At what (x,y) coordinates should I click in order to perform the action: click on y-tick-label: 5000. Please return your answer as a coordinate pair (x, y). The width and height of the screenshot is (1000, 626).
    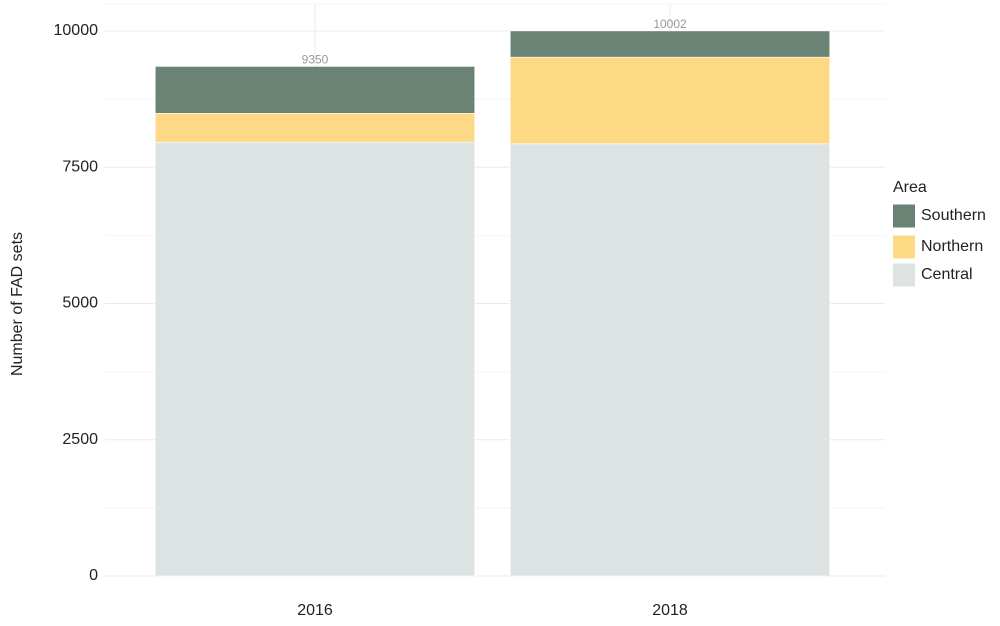
    Looking at the image, I should click on (80, 303).